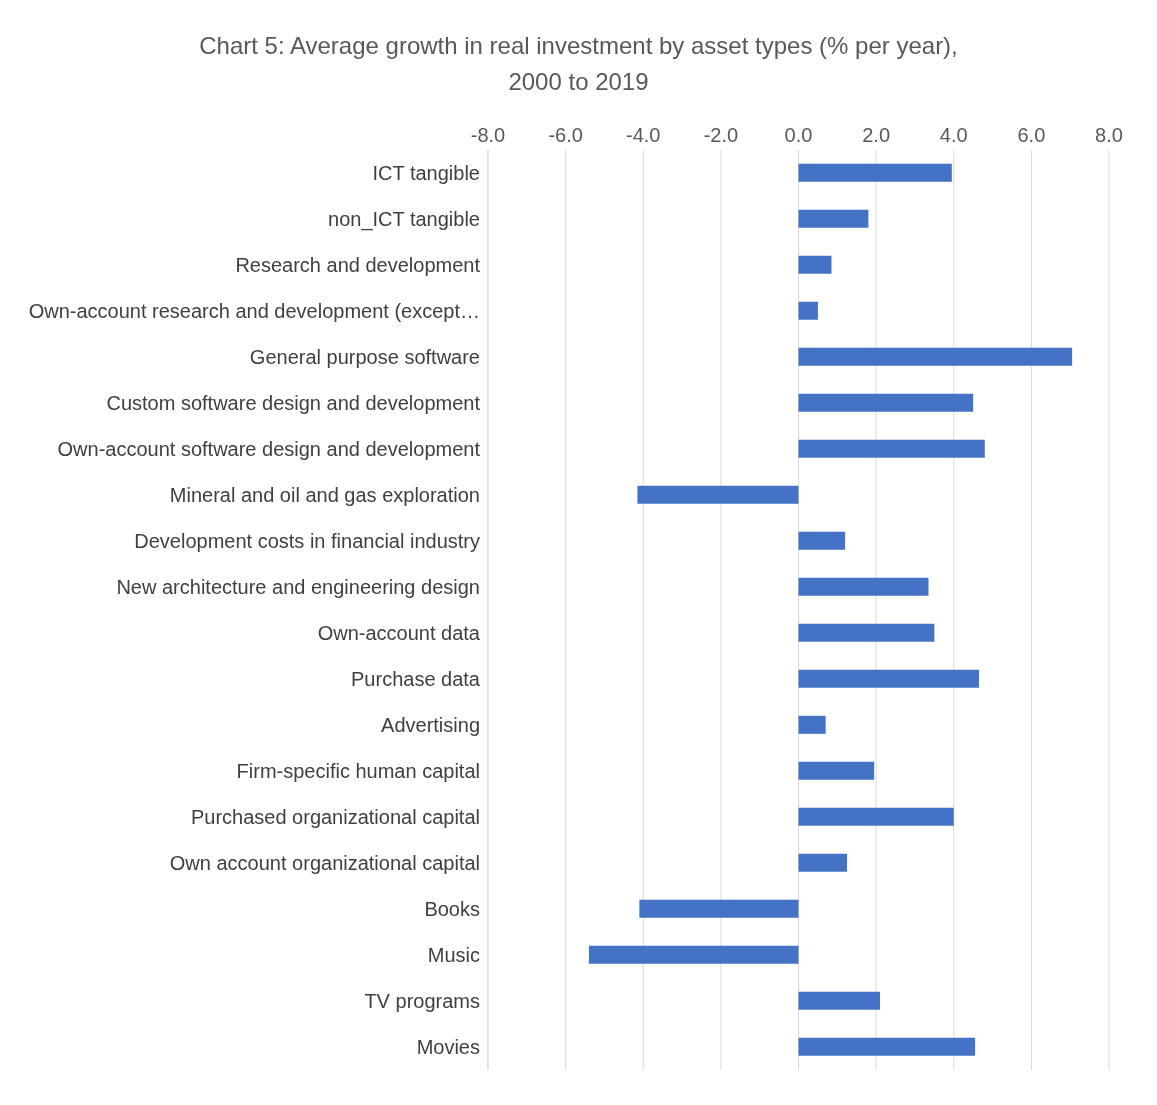  What do you see at coordinates (430, 725) in the screenshot?
I see `y-tick-label: Advertising` at bounding box center [430, 725].